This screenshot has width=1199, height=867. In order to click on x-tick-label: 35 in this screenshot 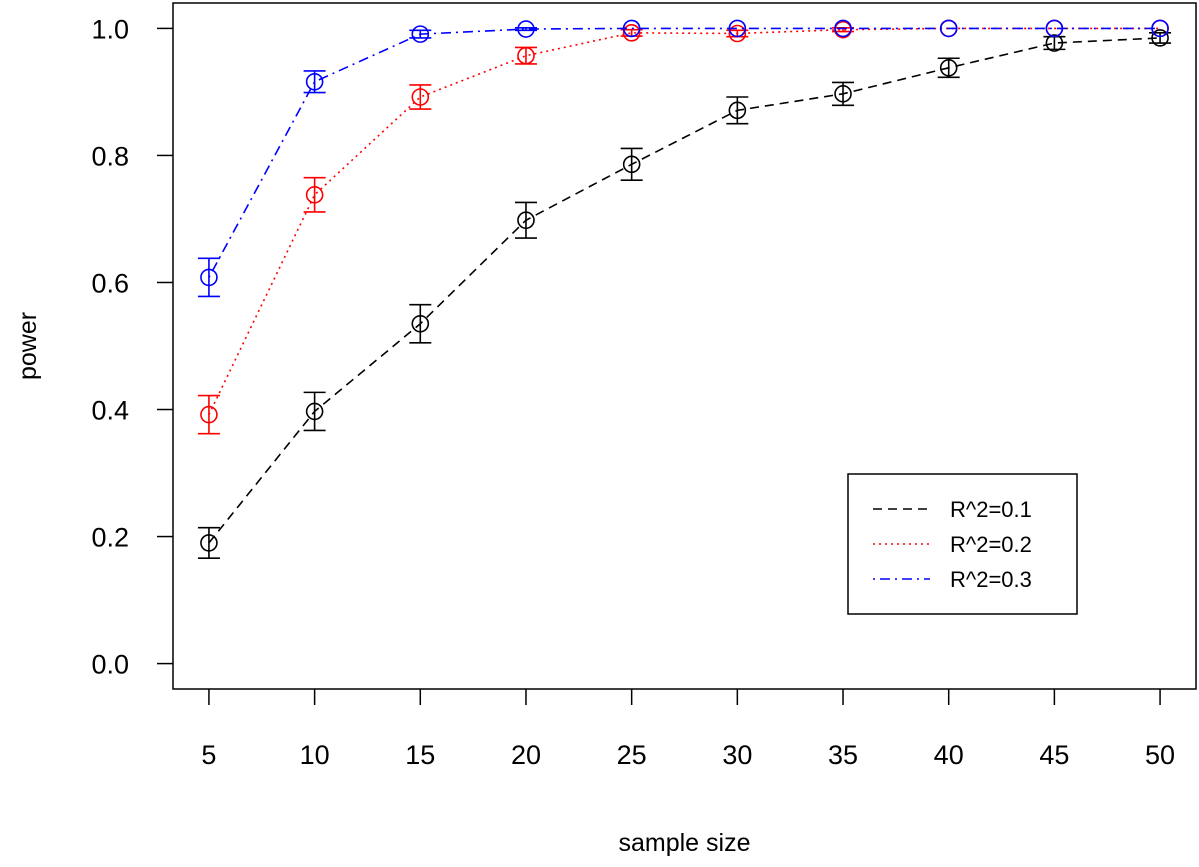, I will do `click(843, 755)`.